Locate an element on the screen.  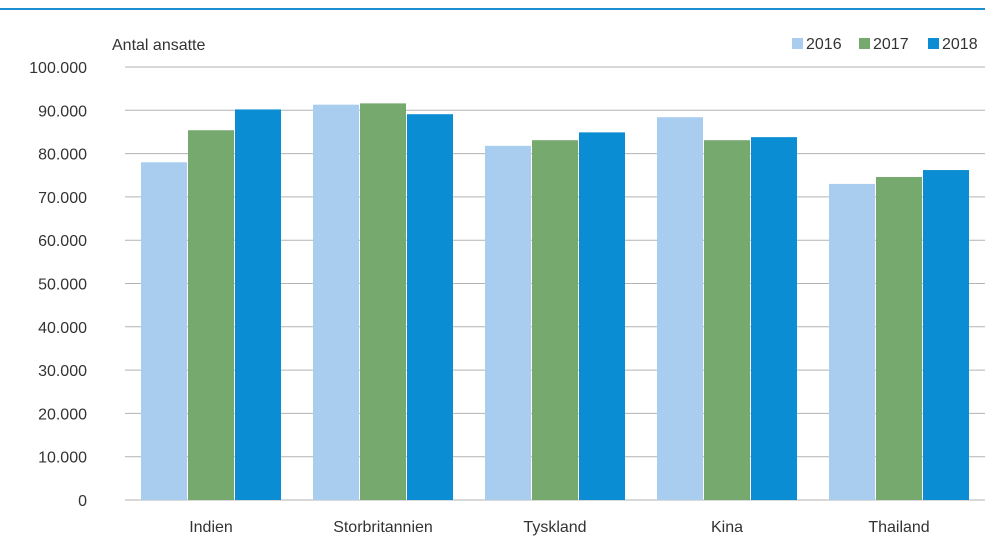
y-tick-label: 80.000 is located at coordinates (62, 155).